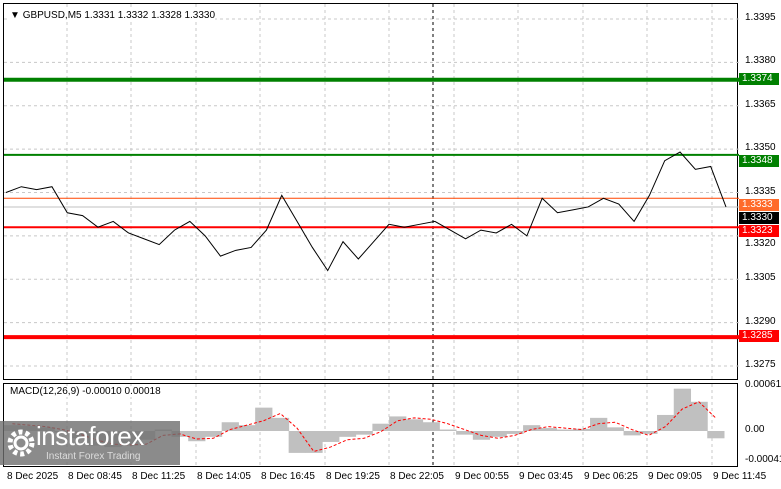  Describe the element at coordinates (759, 204) in the screenshot. I see `level-price-tag: 1.3333` at that location.